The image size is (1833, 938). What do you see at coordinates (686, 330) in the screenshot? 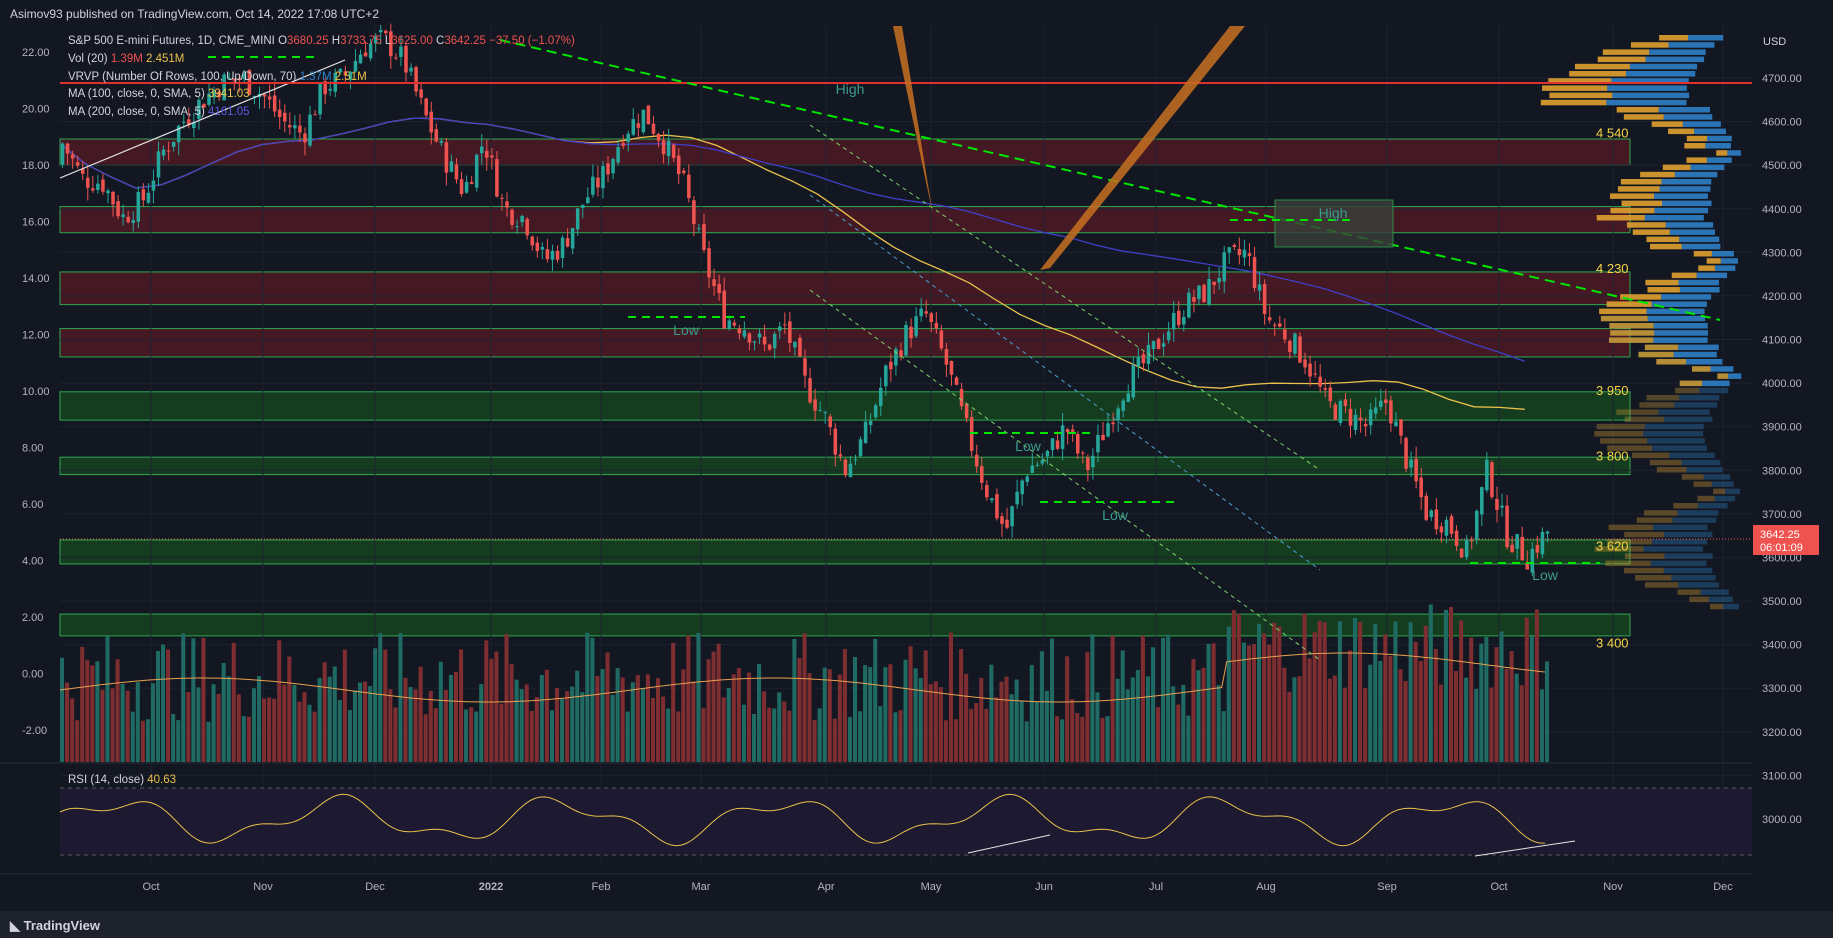
I see `annotation-low: Low` at bounding box center [686, 330].